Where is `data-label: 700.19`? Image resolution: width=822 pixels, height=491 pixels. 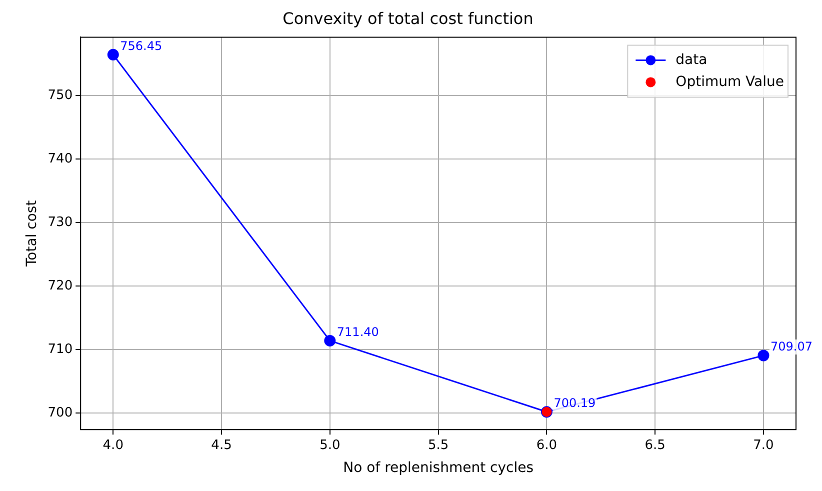 data-label: 700.19 is located at coordinates (575, 403).